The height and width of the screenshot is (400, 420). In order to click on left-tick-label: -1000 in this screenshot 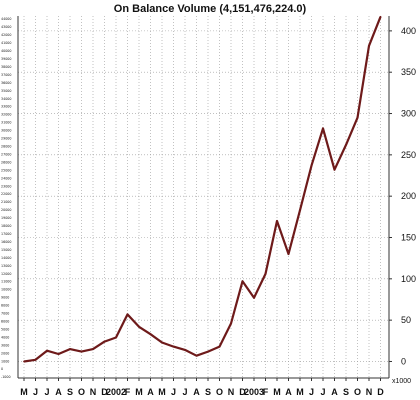, I will do `click(6, 377)`.